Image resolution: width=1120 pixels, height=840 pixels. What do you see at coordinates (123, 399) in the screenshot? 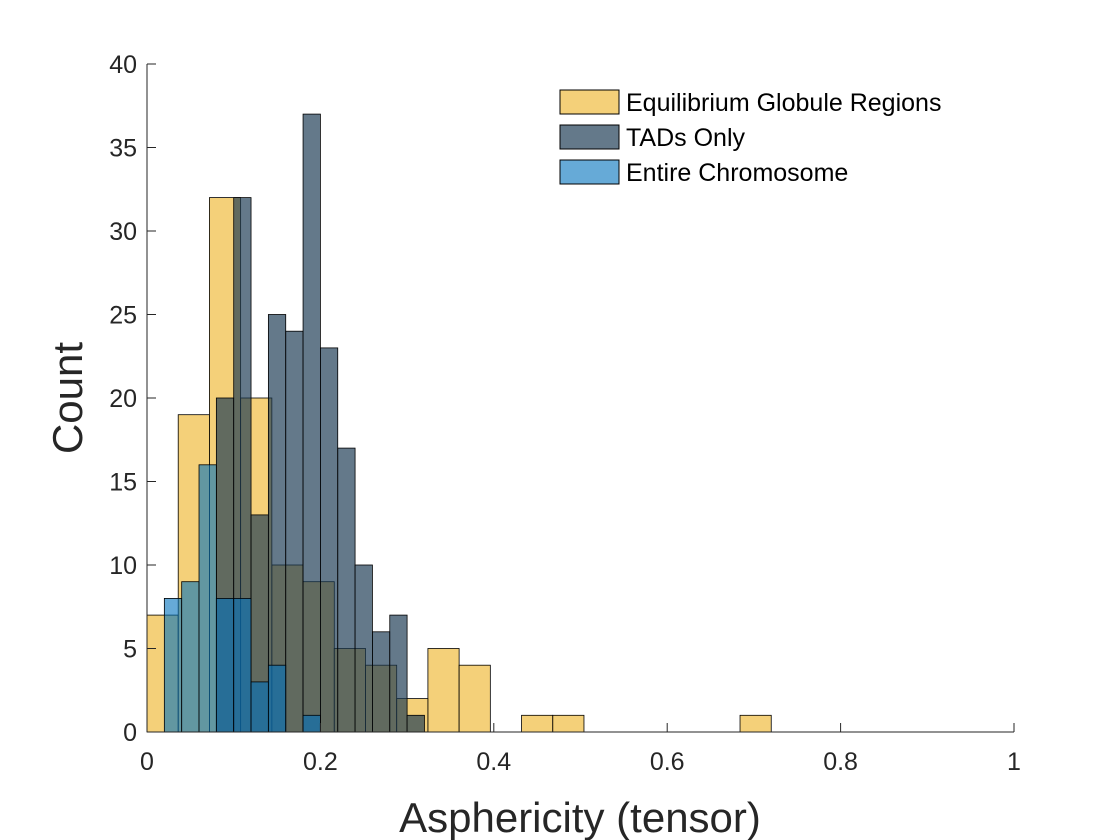
I see `y-tick-label: 20` at bounding box center [123, 399].